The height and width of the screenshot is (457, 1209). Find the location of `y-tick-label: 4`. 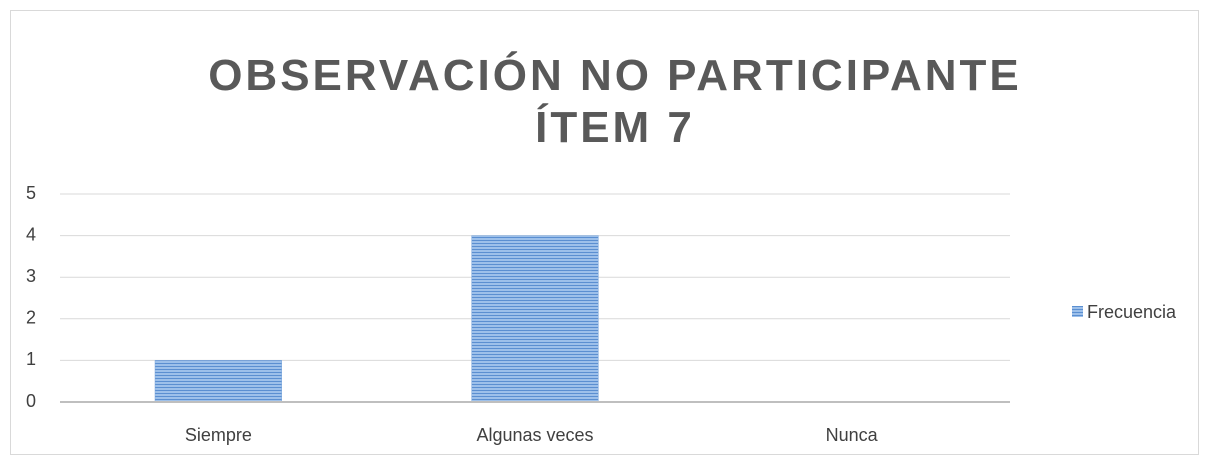

y-tick-label: 4 is located at coordinates (31, 234).